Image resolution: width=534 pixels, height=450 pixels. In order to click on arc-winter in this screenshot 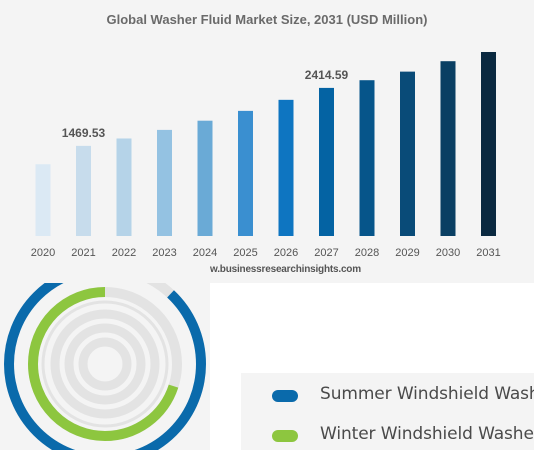, I will do `click(105, 364)`.